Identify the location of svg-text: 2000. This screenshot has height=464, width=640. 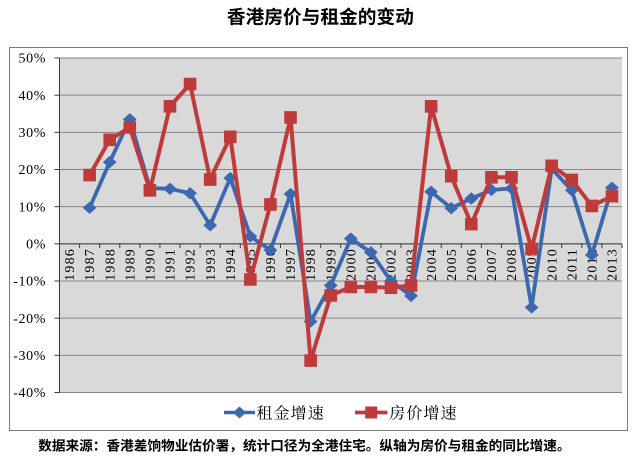
(351, 264).